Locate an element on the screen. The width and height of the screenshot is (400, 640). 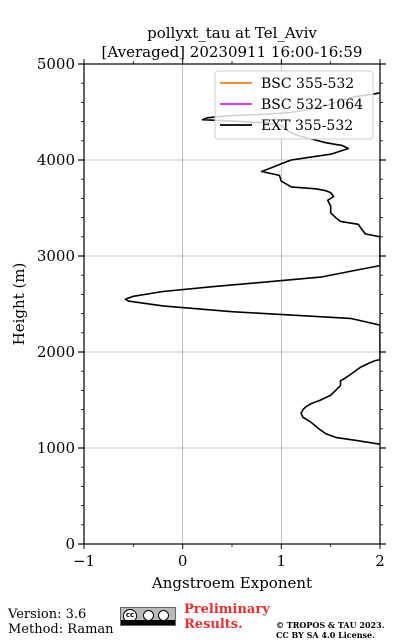
legend-label: BSC 355-532 is located at coordinates (307, 84).